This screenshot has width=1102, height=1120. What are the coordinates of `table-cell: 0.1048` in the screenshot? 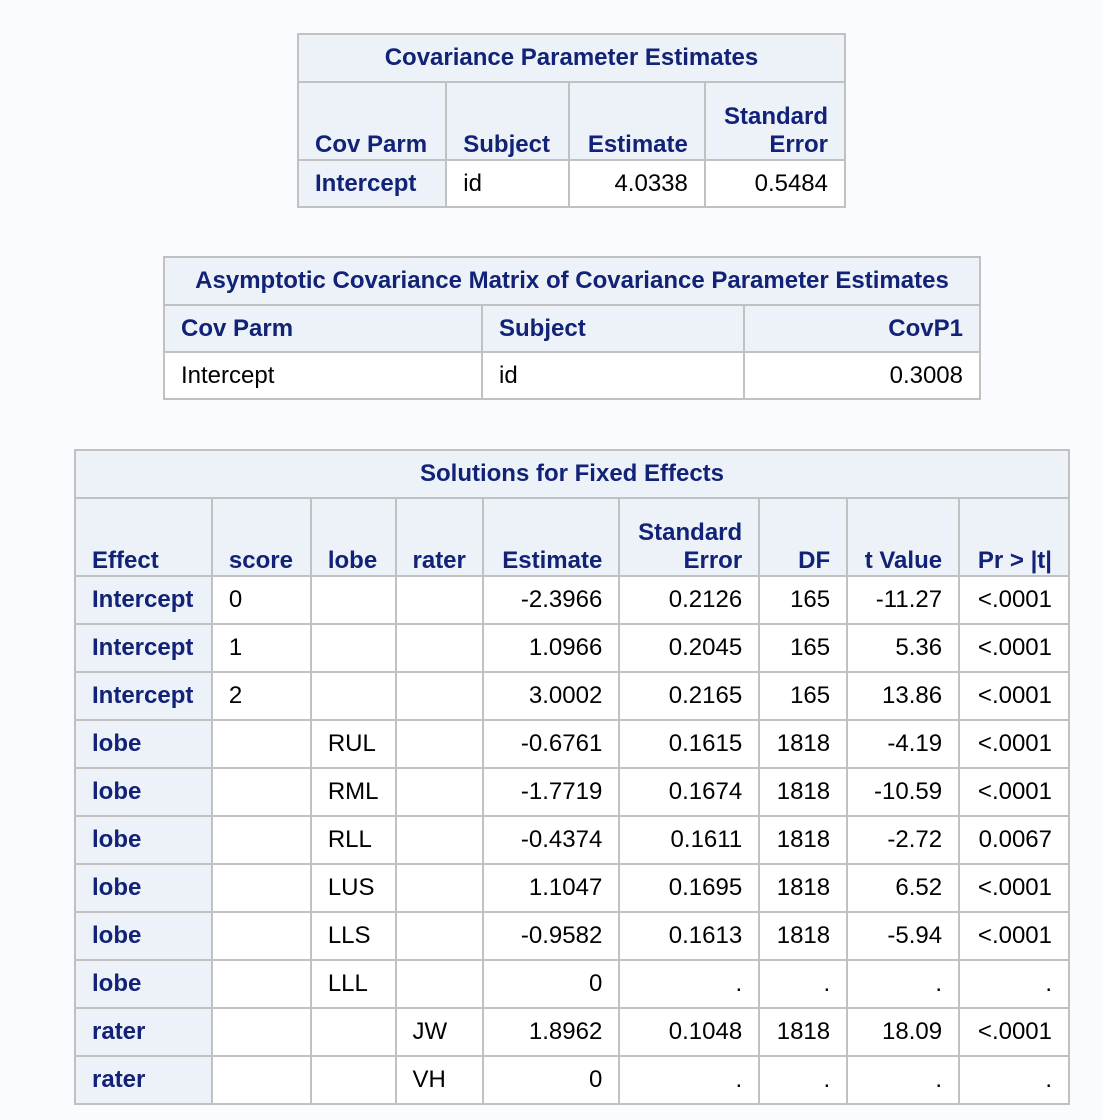 It's located at (689, 1032).